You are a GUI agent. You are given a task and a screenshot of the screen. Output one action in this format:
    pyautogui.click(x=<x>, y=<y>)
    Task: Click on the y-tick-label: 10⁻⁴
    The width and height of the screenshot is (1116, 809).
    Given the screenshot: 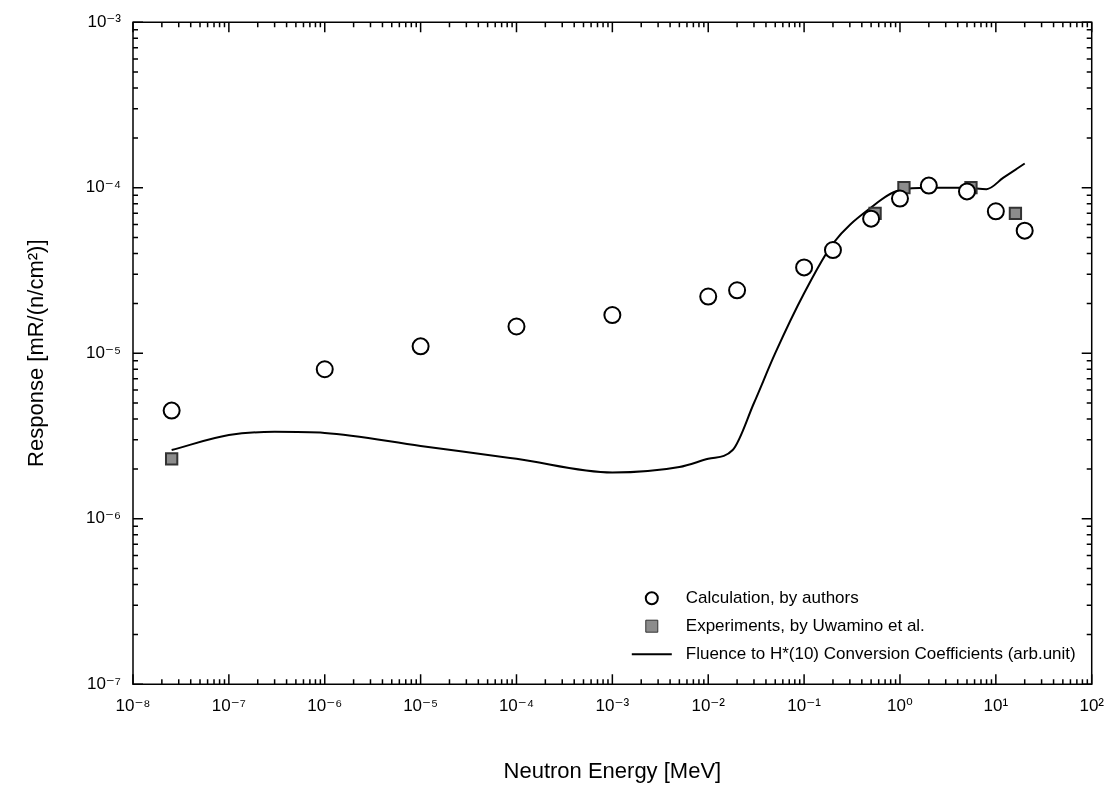 What is the action you would take?
    pyautogui.click(x=103, y=187)
    